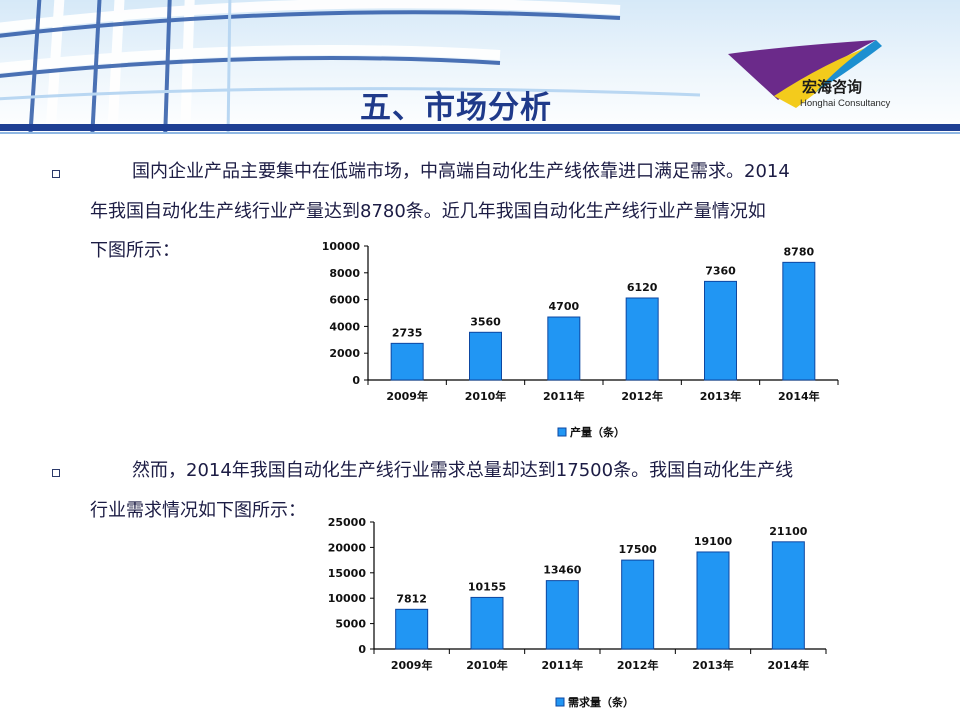 This screenshot has height=720, width=960. I want to click on slide-title: 五、市场分析, so click(456, 108).